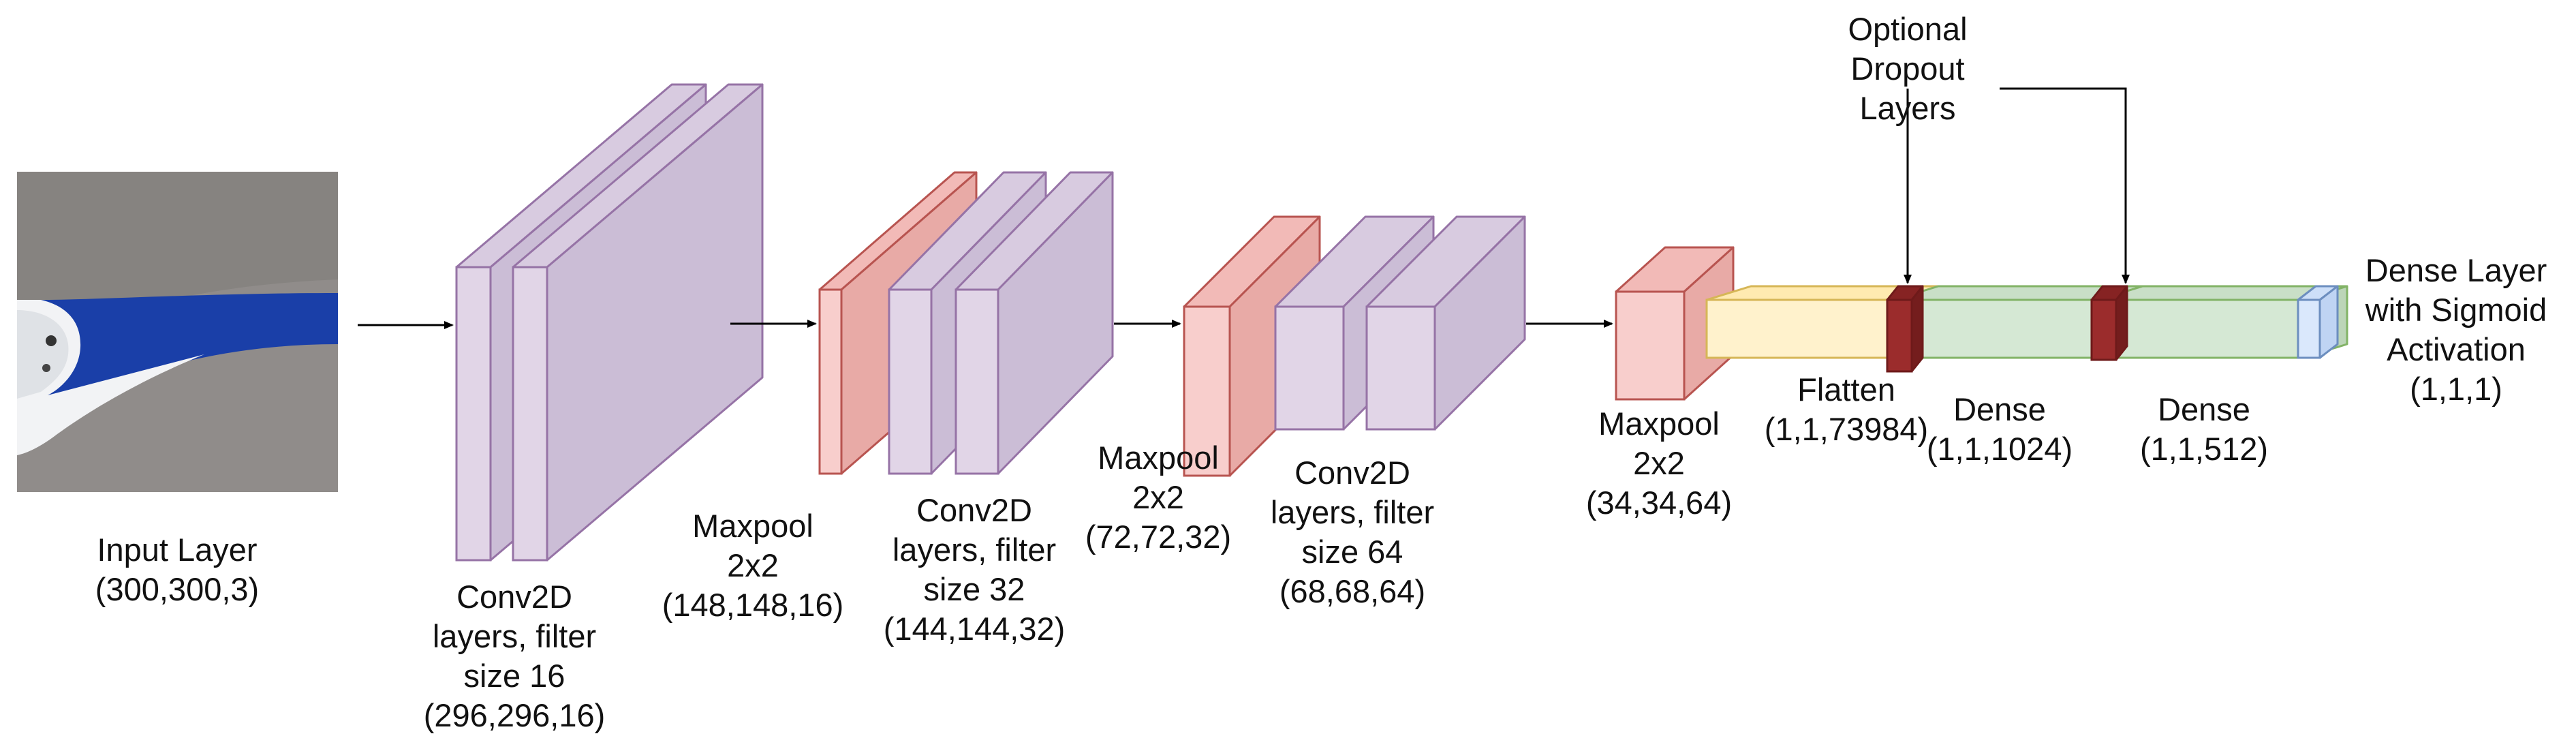  I want to click on pool1-box-front-face, so click(830, 381).